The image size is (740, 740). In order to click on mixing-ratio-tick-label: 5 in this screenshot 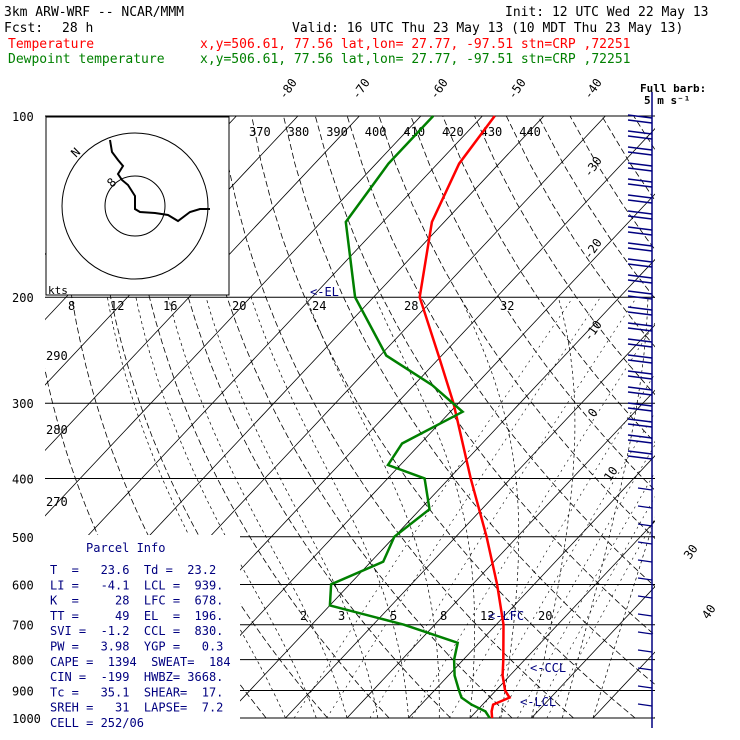, I will do `click(393, 616)`.